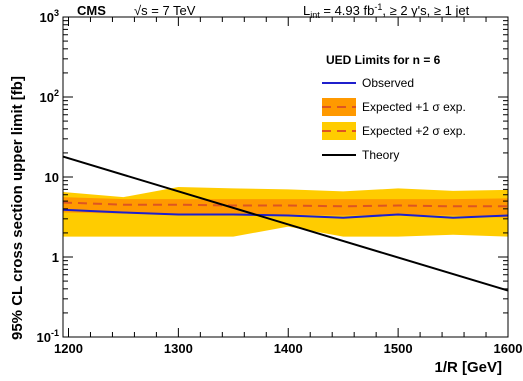  Describe the element at coordinates (285, 204) in the screenshot. I see `series-expected` at that location.